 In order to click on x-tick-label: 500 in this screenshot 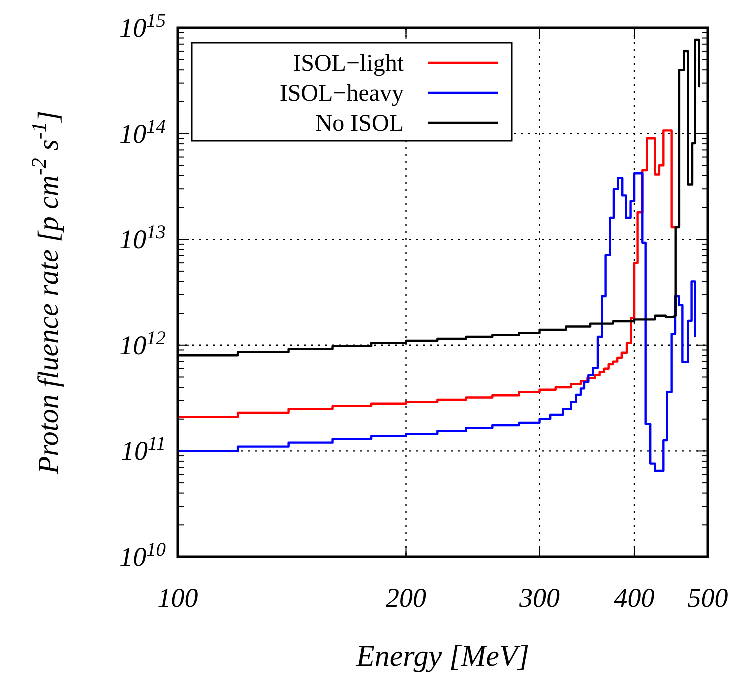, I will do `click(708, 598)`.